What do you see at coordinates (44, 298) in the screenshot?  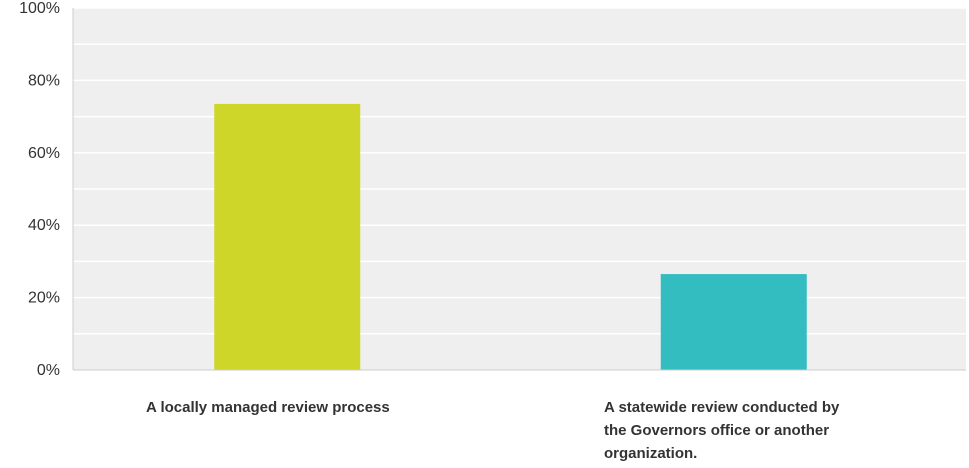 I see `y-tick-label: 20%` at bounding box center [44, 298].